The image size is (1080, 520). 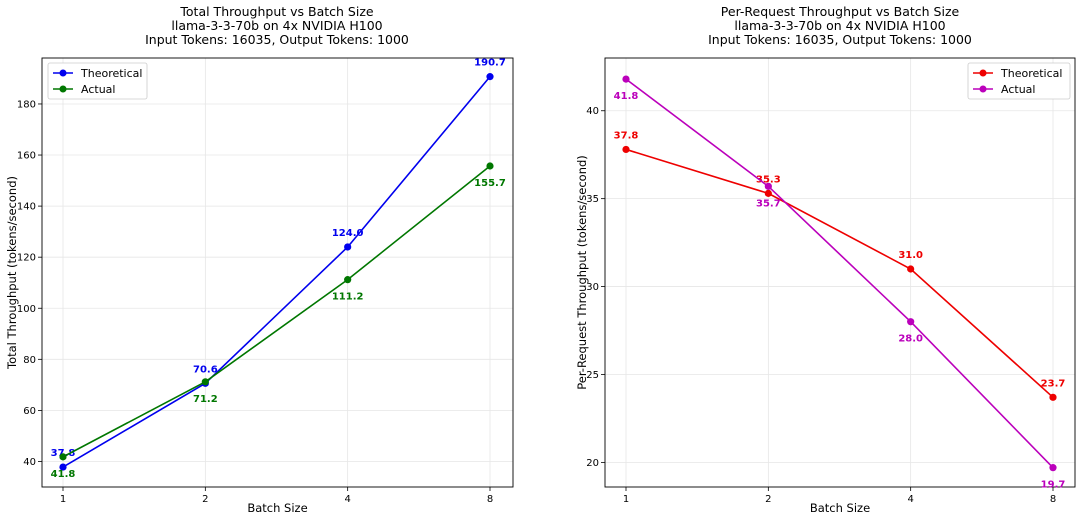 What do you see at coordinates (592, 375) in the screenshot?
I see `y-tick-label: 25` at bounding box center [592, 375].